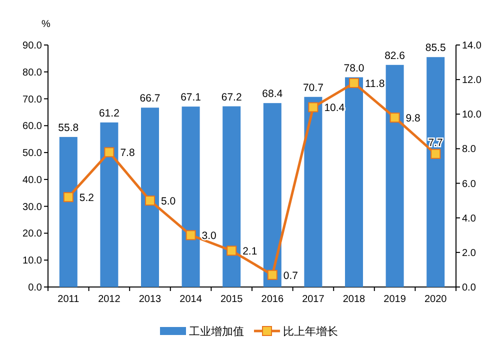 The image size is (484, 350). I want to click on x-tick-label: 2016, so click(272, 299).